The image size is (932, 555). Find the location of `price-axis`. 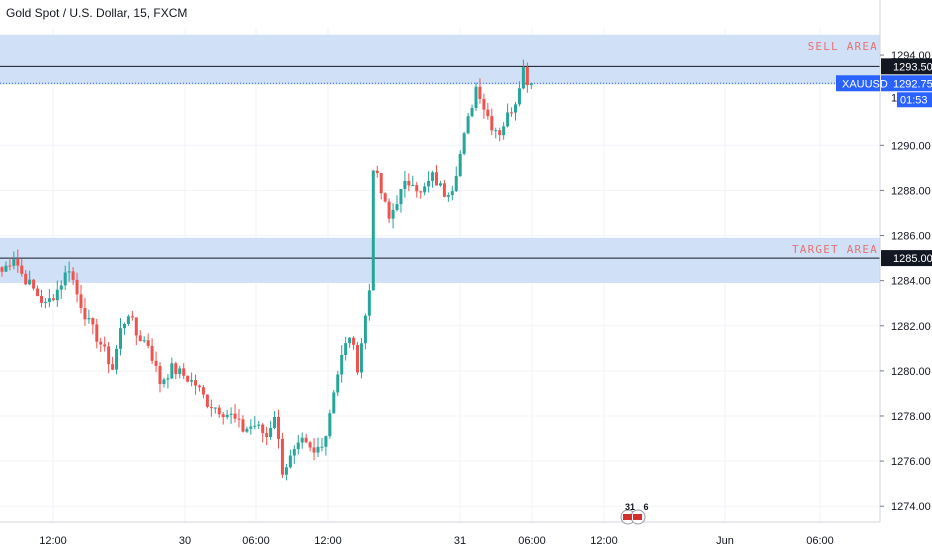

price-axis is located at coordinates (906, 275).